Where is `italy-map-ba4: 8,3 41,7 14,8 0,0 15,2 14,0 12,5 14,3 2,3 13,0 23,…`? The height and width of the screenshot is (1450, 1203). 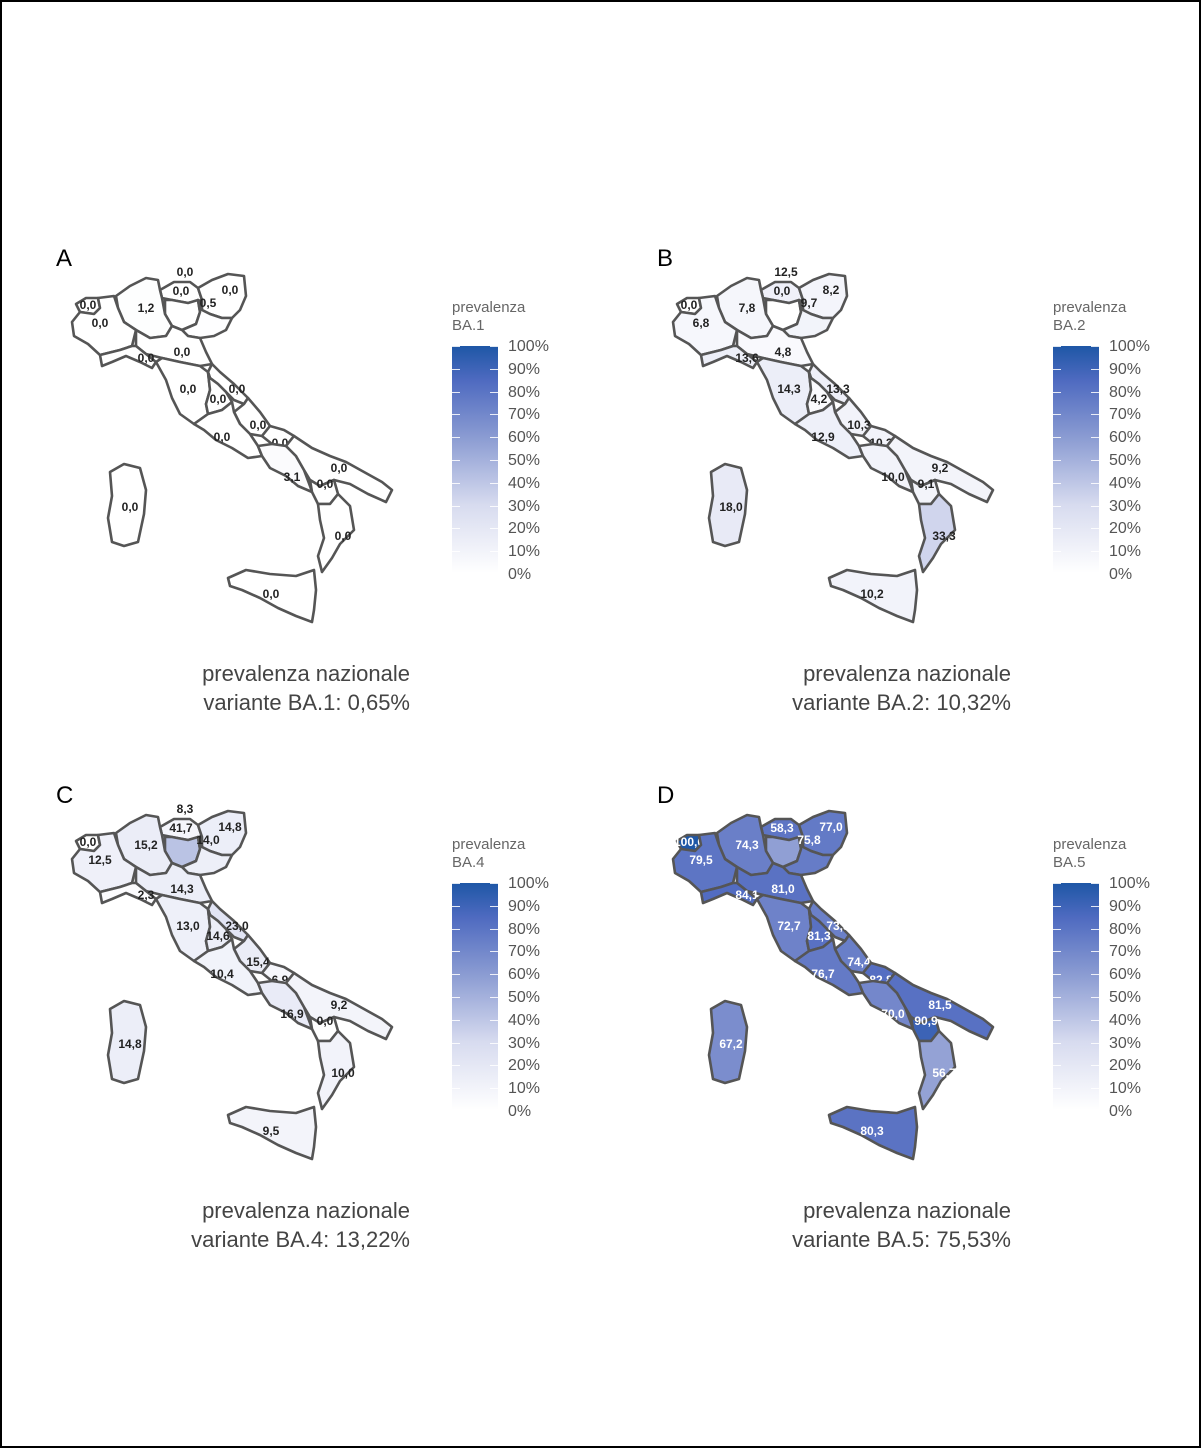 italy-map-ba4: 8,3 41,7 14,8 0,0 15,2 14,0 12,5 14,3 2,3 13,0 23,… is located at coordinates (232, 981).